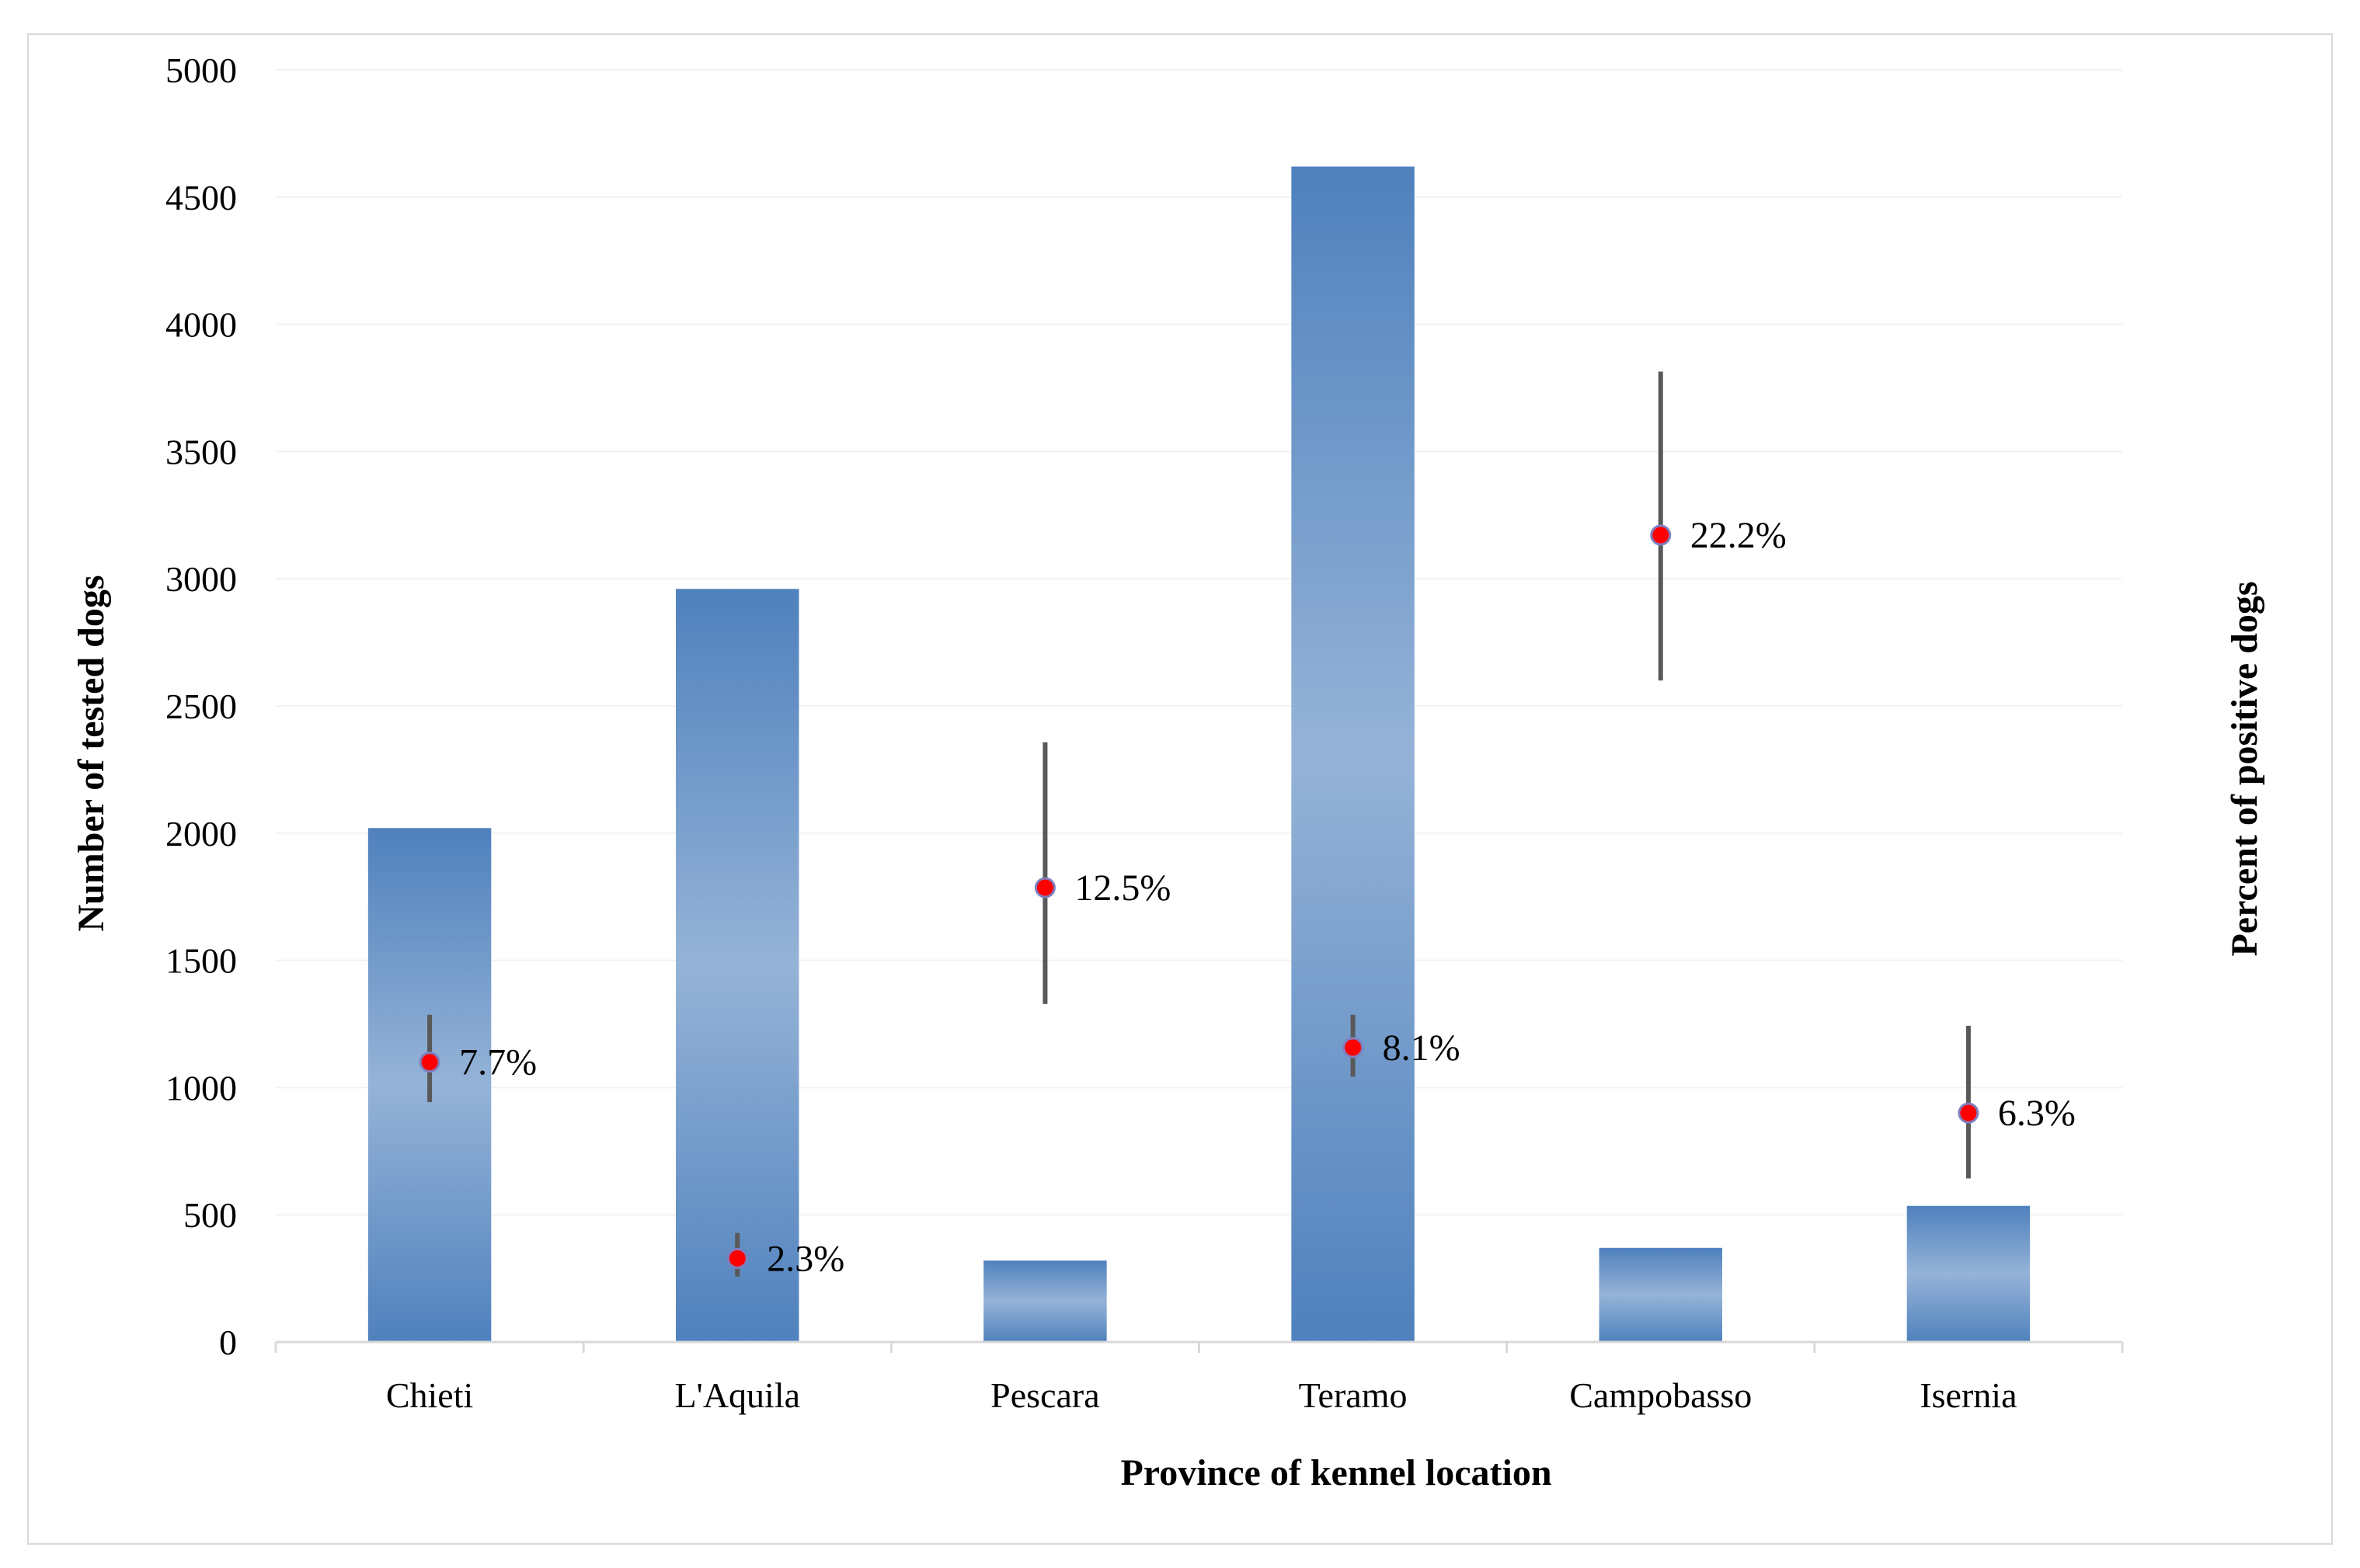  Describe the element at coordinates (201, 579) in the screenshot. I see `y-tick-label: 3000` at that location.